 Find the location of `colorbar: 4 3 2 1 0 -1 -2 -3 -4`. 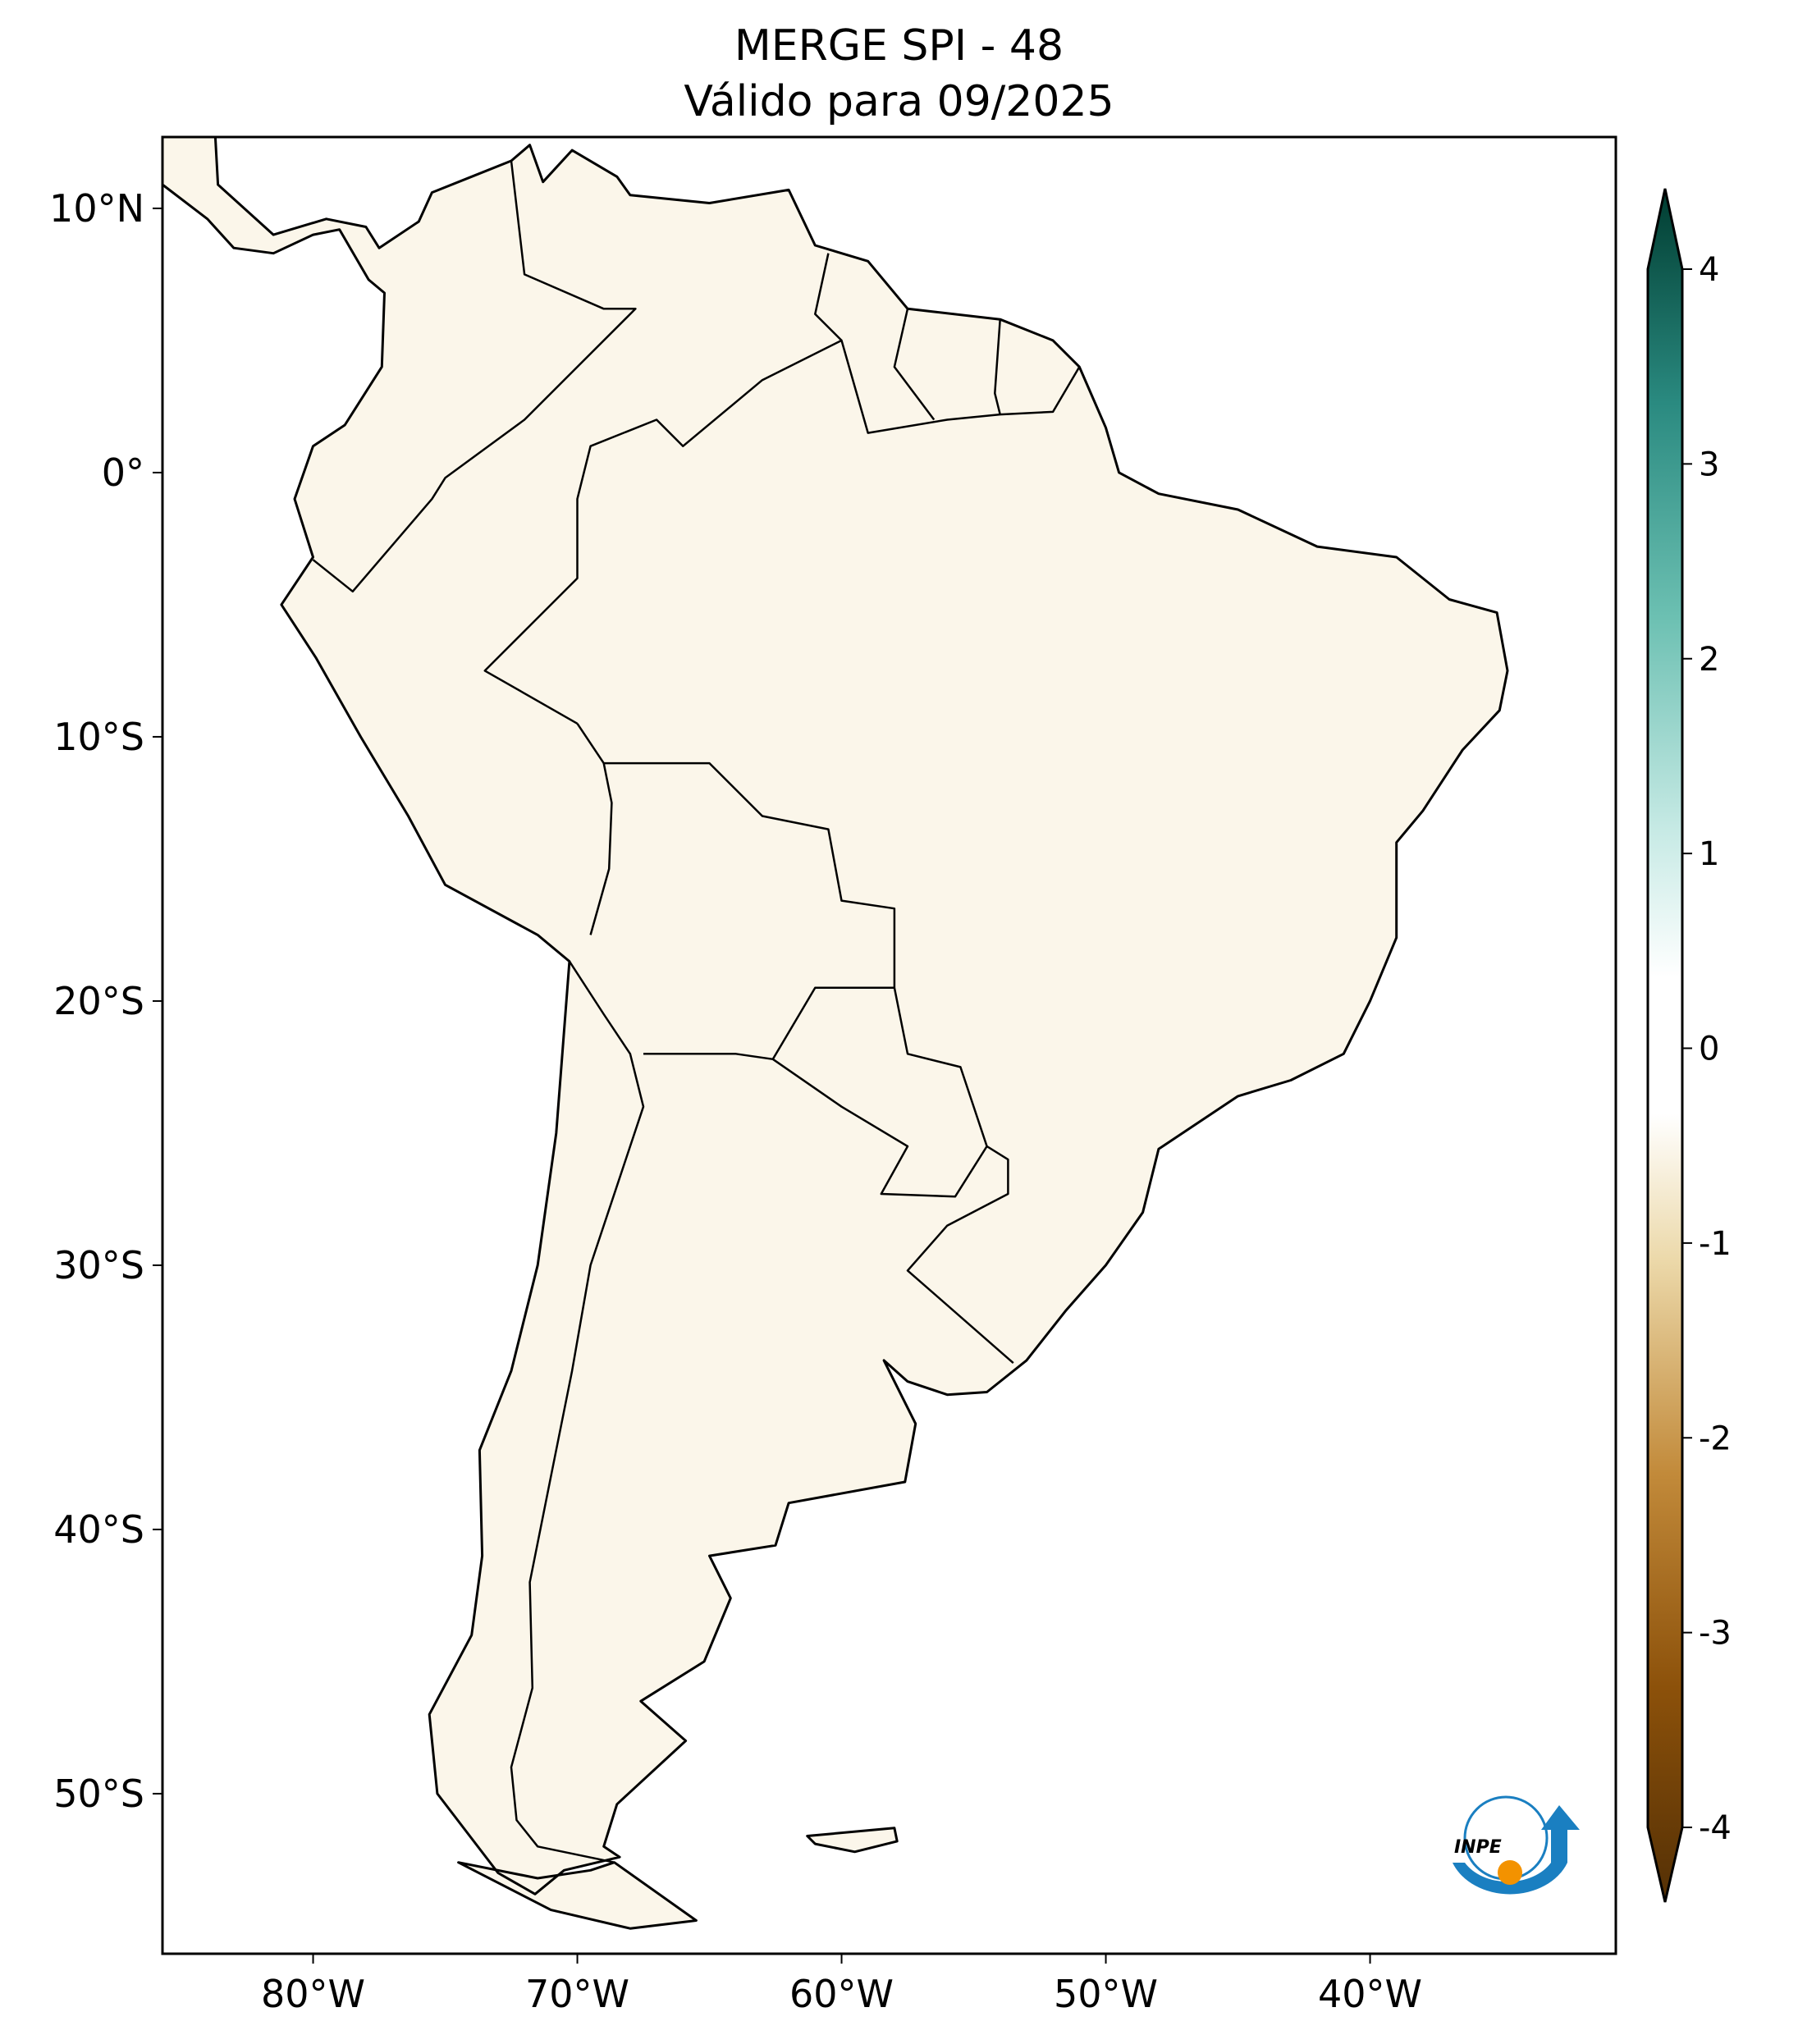

colorbar: 4 3 2 1 0 -1 -2 -3 -4 is located at coordinates (1689, 1045).